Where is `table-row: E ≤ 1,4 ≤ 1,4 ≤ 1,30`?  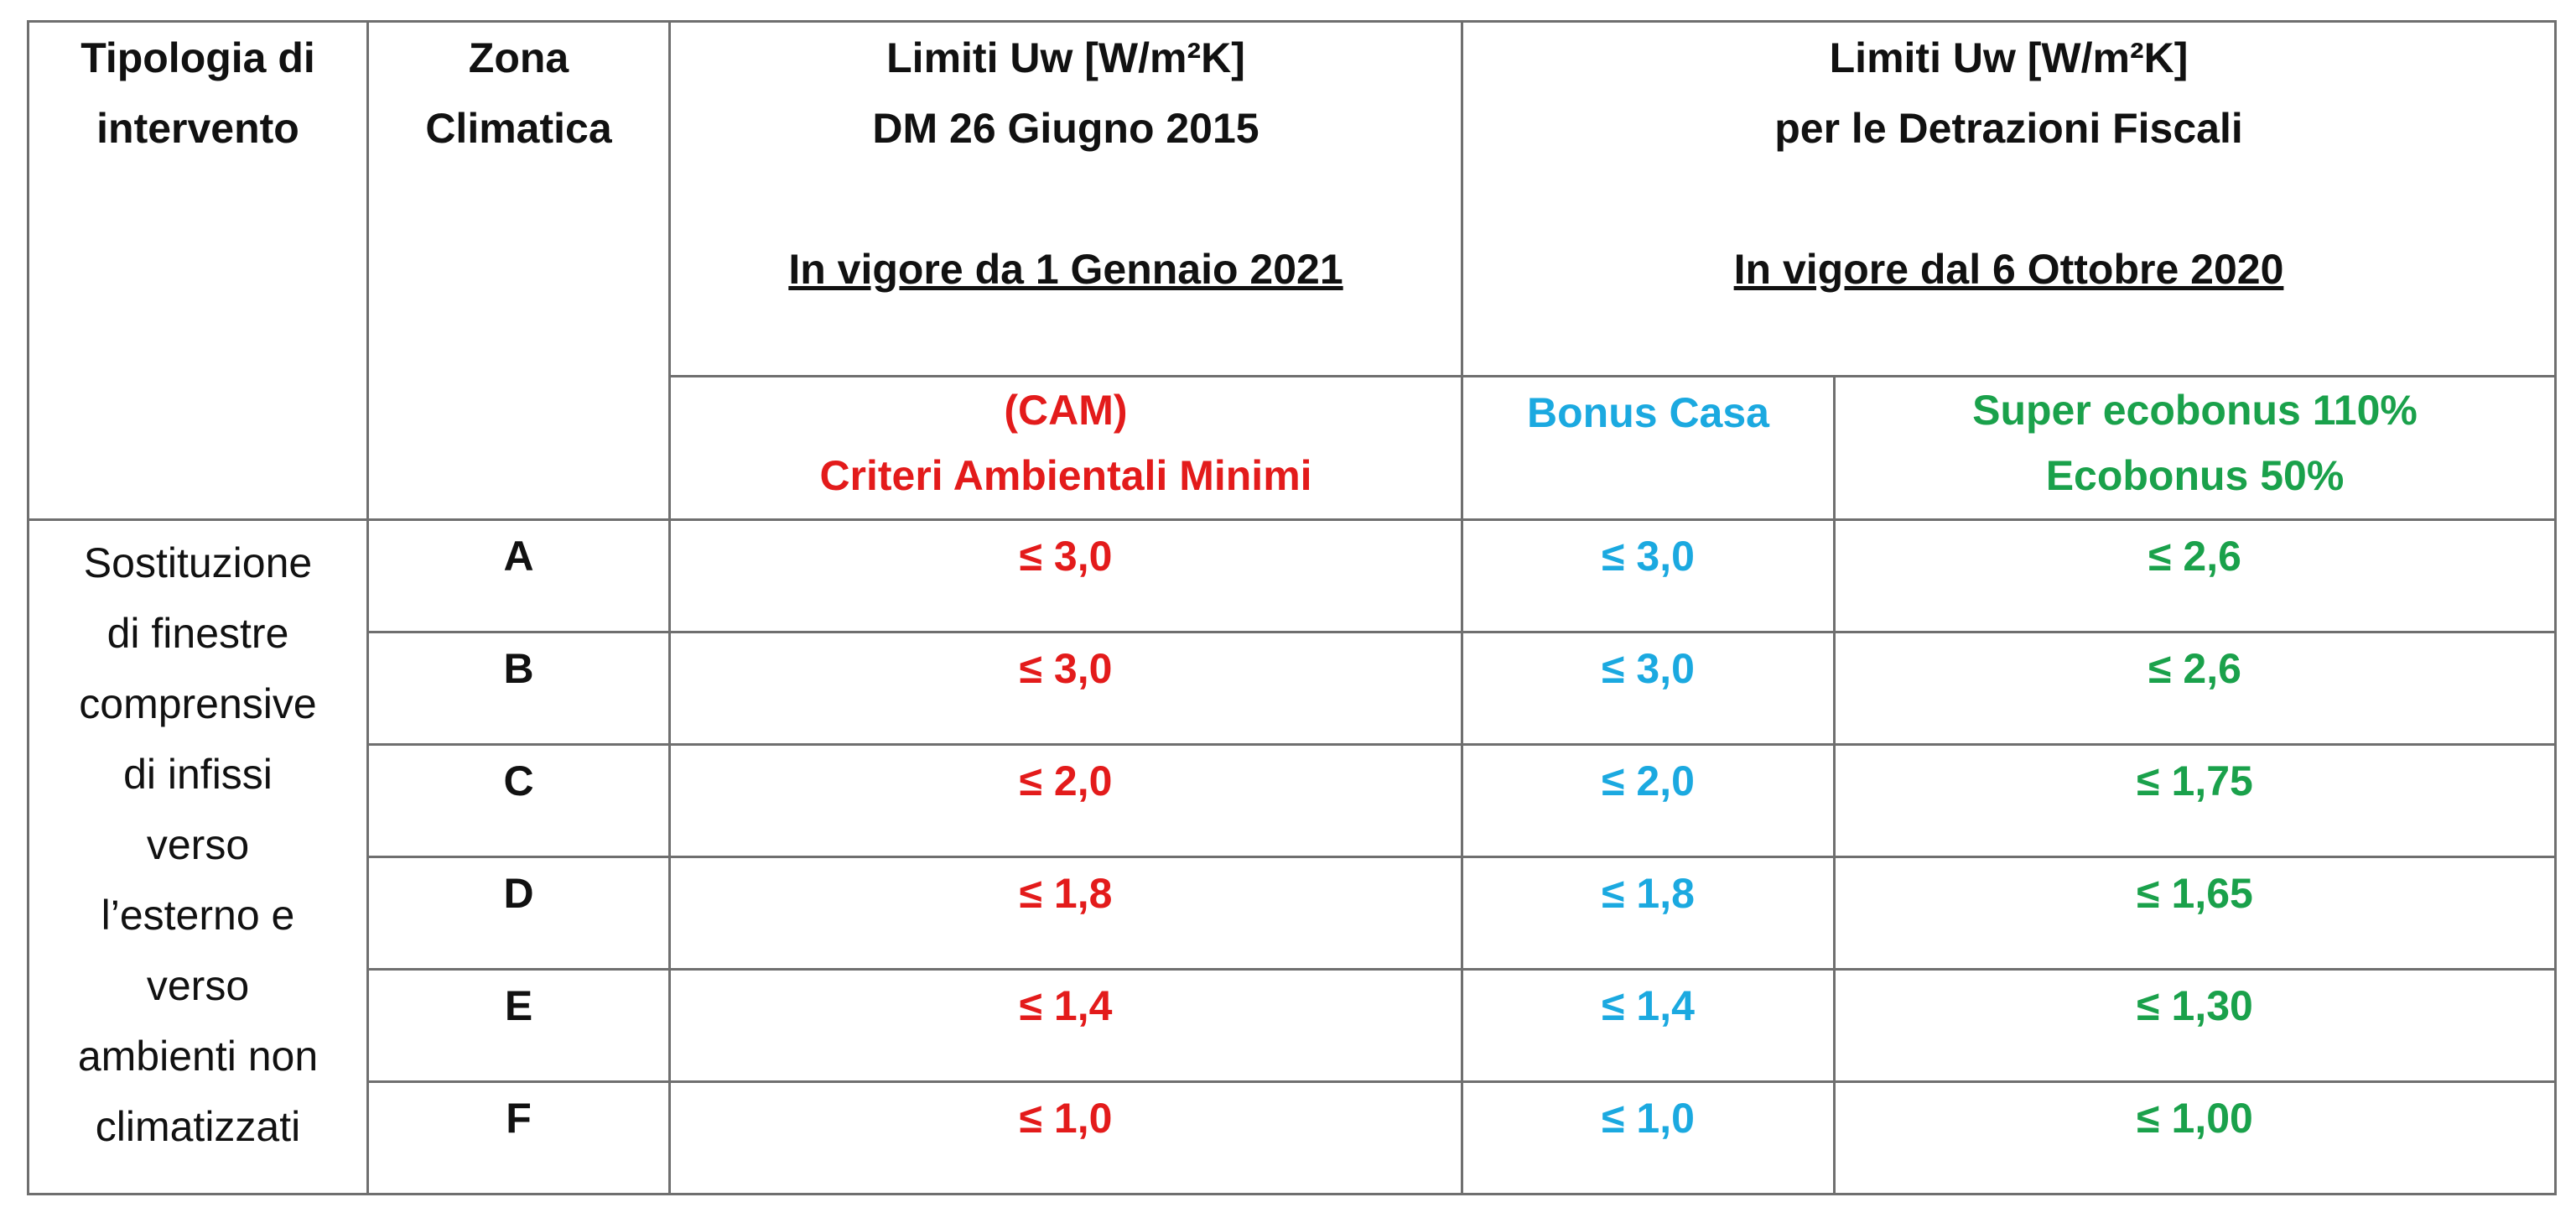 table-row: E ≤ 1,4 ≤ 1,4 ≤ 1,30 is located at coordinates (1293, 1025).